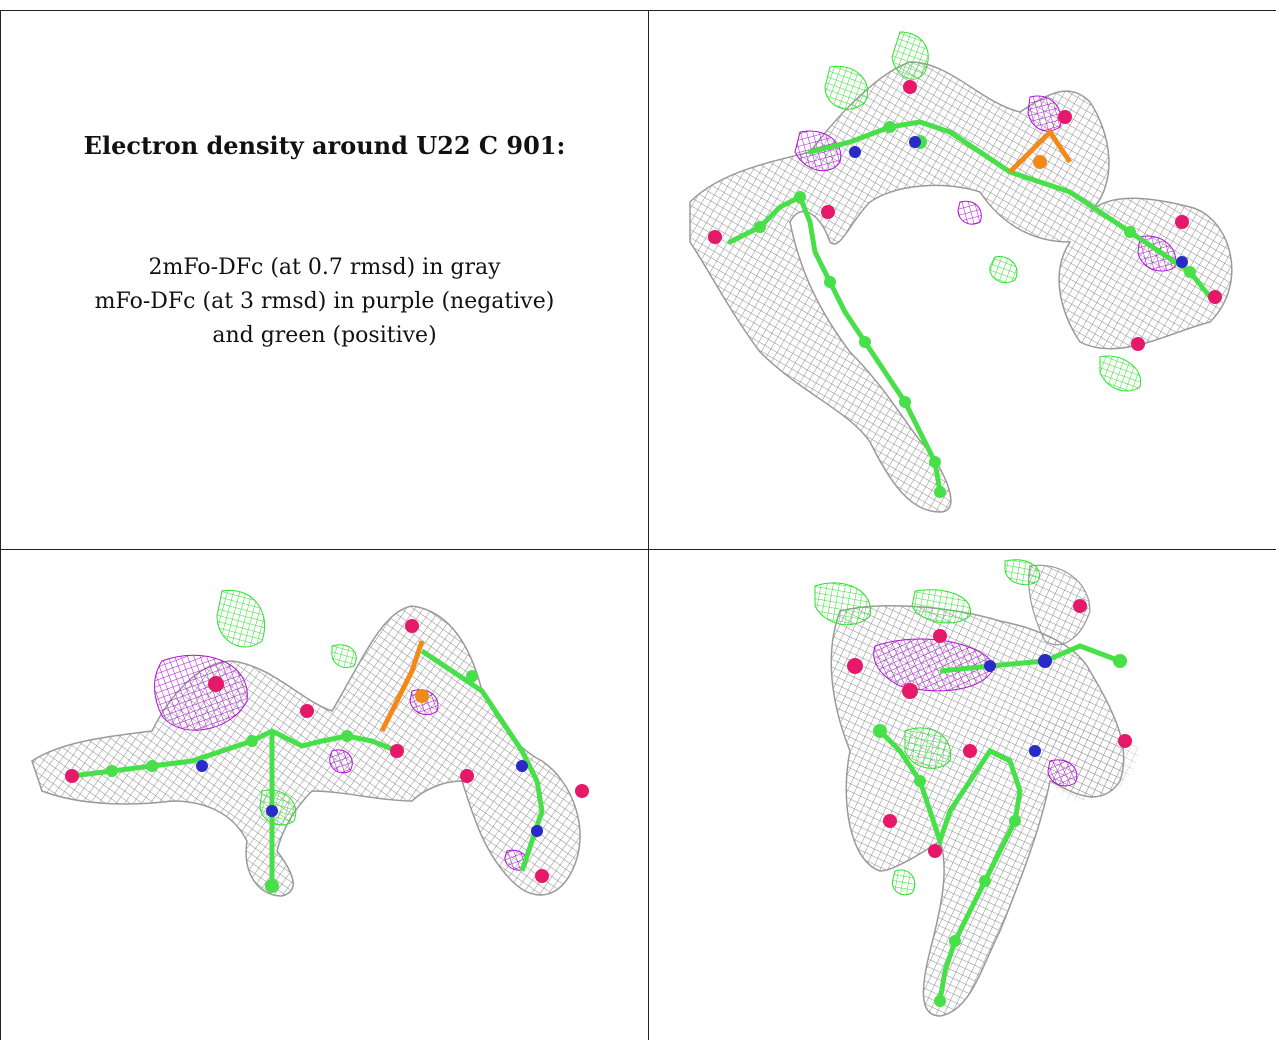 The width and height of the screenshot is (1276, 1040). What do you see at coordinates (835, 344) in the screenshot?
I see `atom-chain` at bounding box center [835, 344].